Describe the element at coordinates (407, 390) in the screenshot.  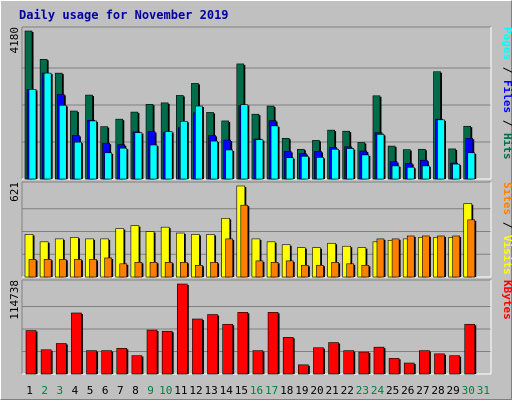
I see `x-axis-day-label: 26` at that location.